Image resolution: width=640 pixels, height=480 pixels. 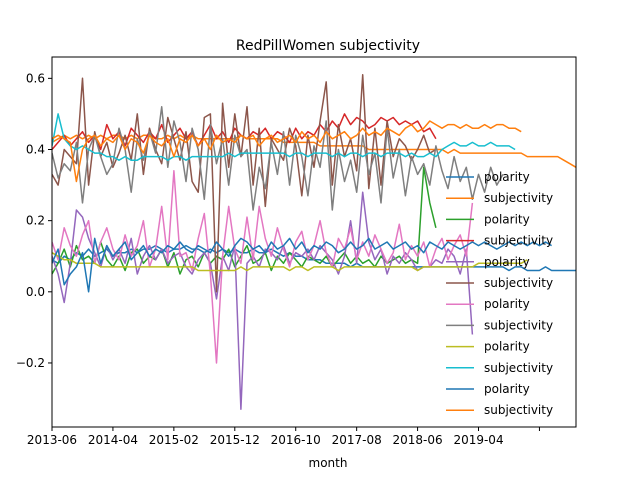 What do you see at coordinates (35, 150) in the screenshot?
I see `y-tick-label: 0.4` at bounding box center [35, 150].